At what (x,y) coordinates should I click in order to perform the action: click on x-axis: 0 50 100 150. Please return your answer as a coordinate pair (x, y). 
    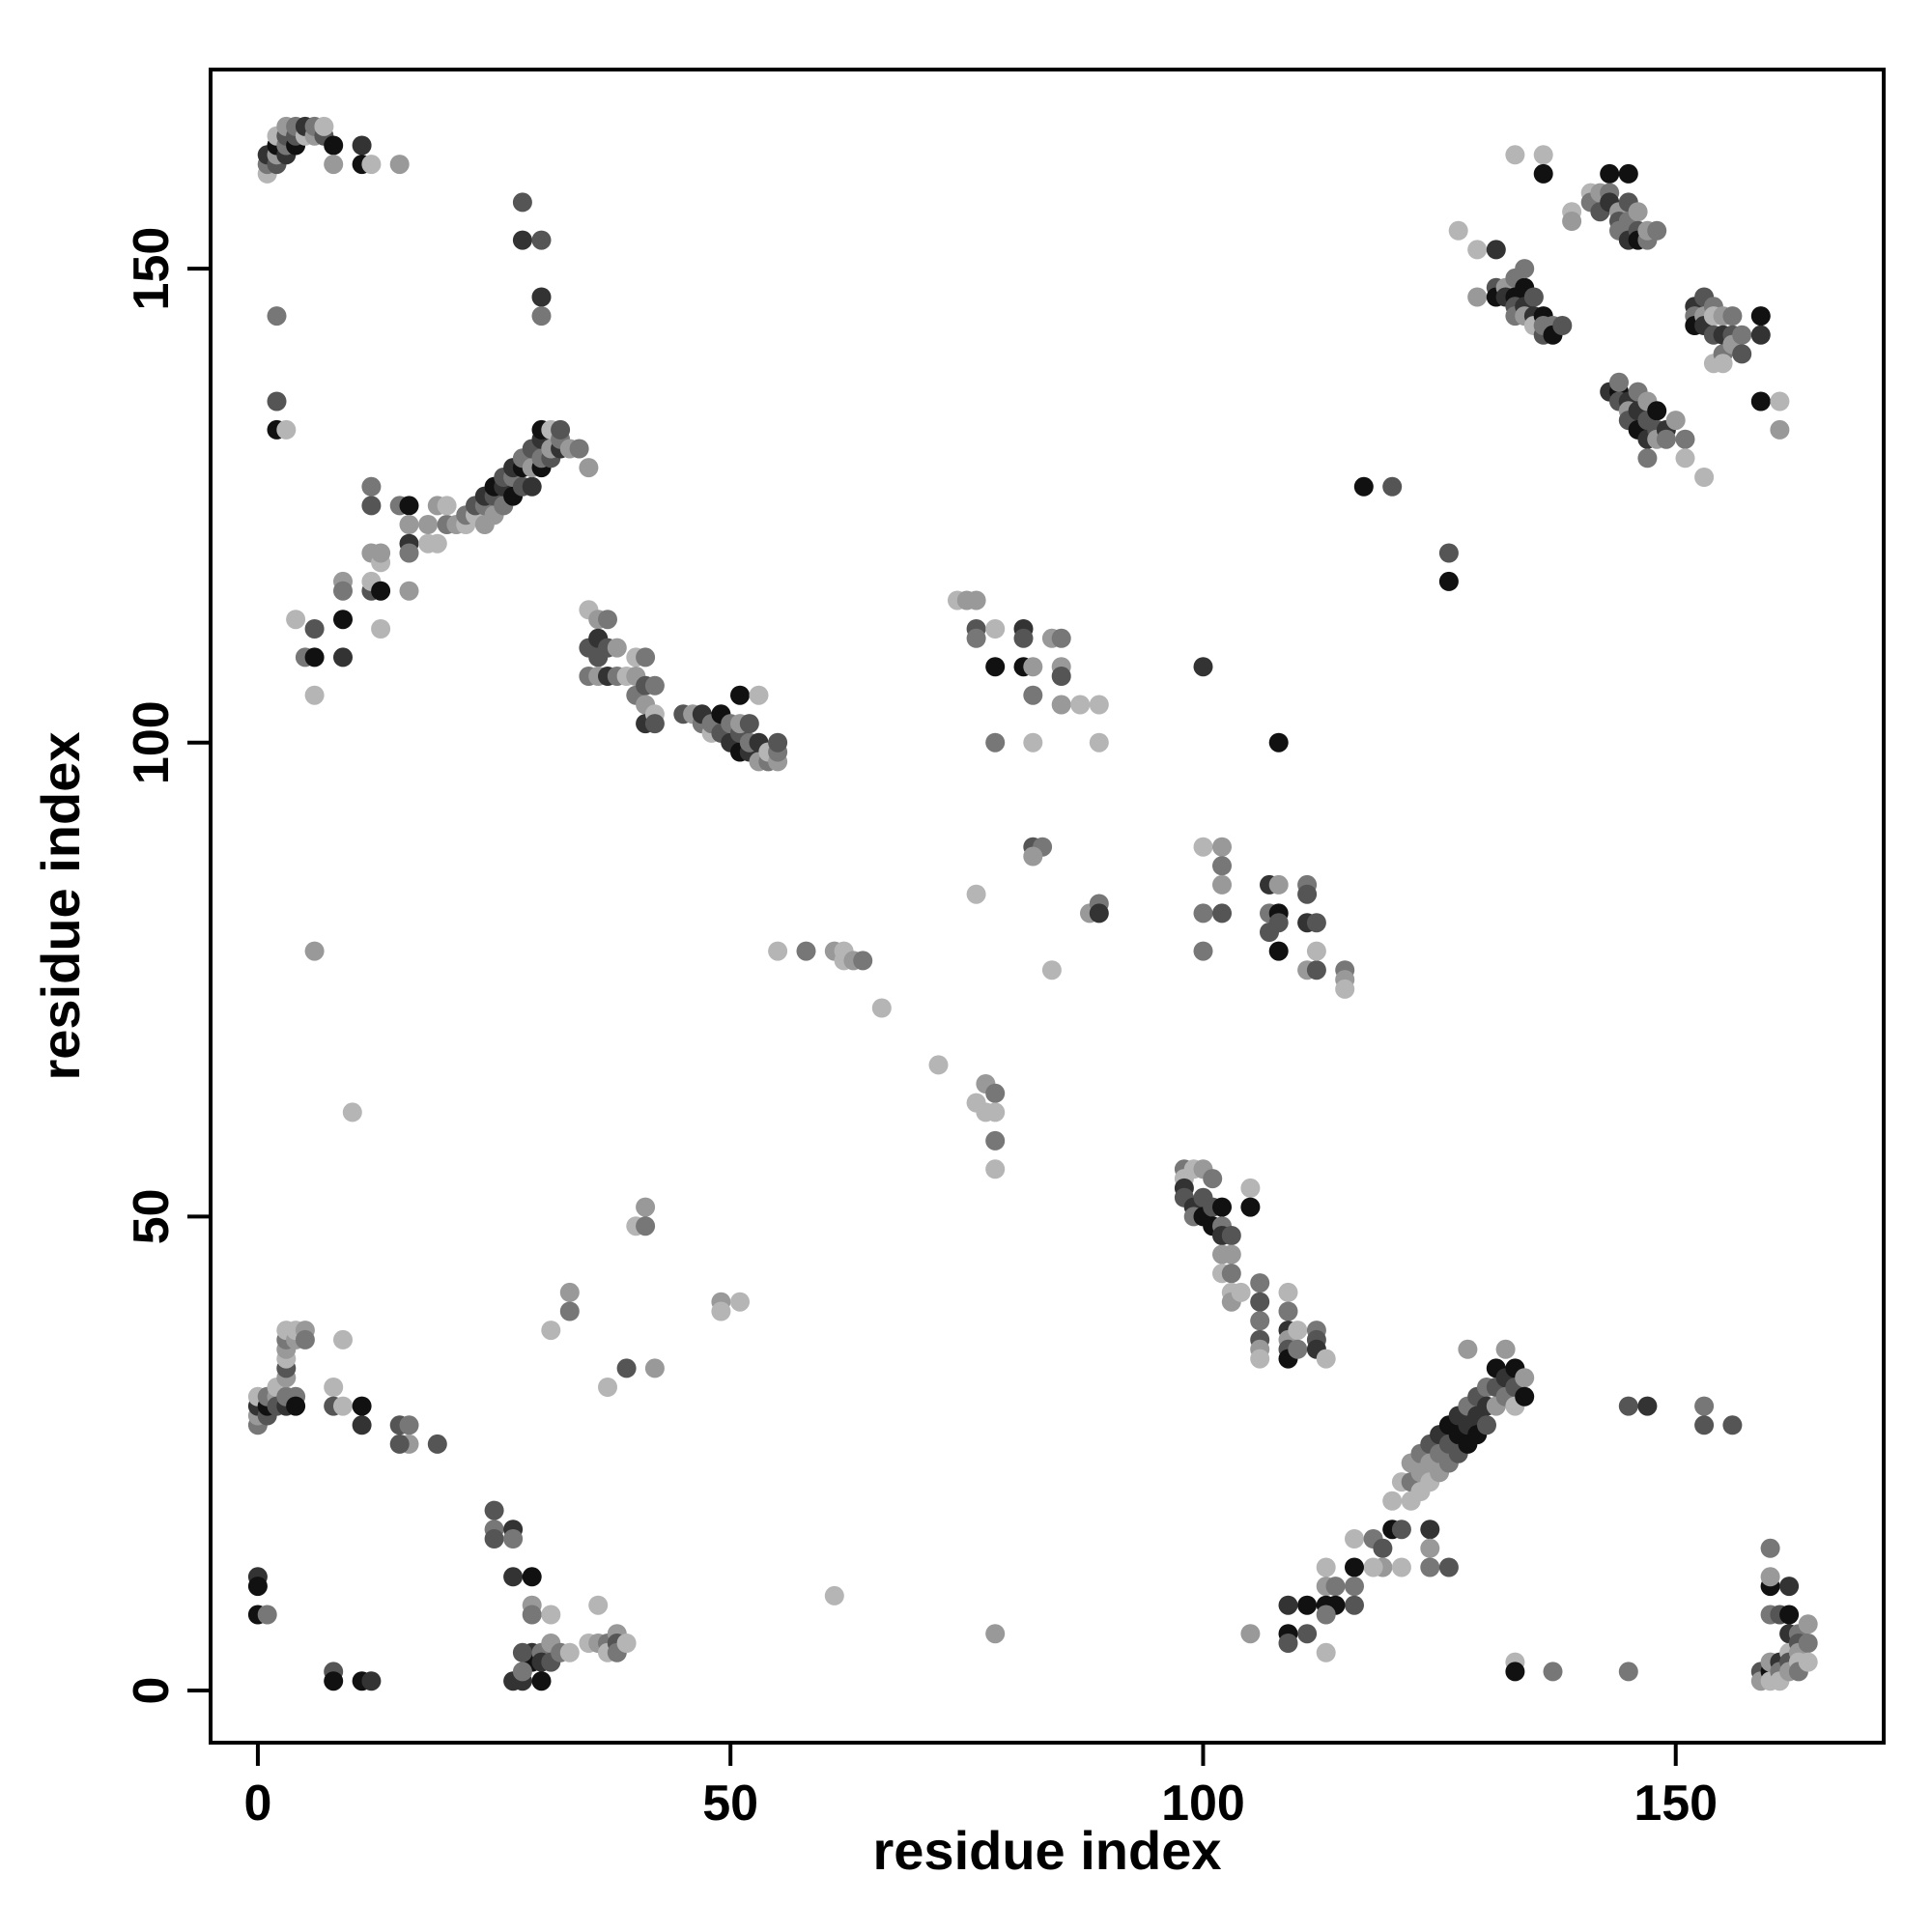
    Looking at the image, I should click on (980, 1787).